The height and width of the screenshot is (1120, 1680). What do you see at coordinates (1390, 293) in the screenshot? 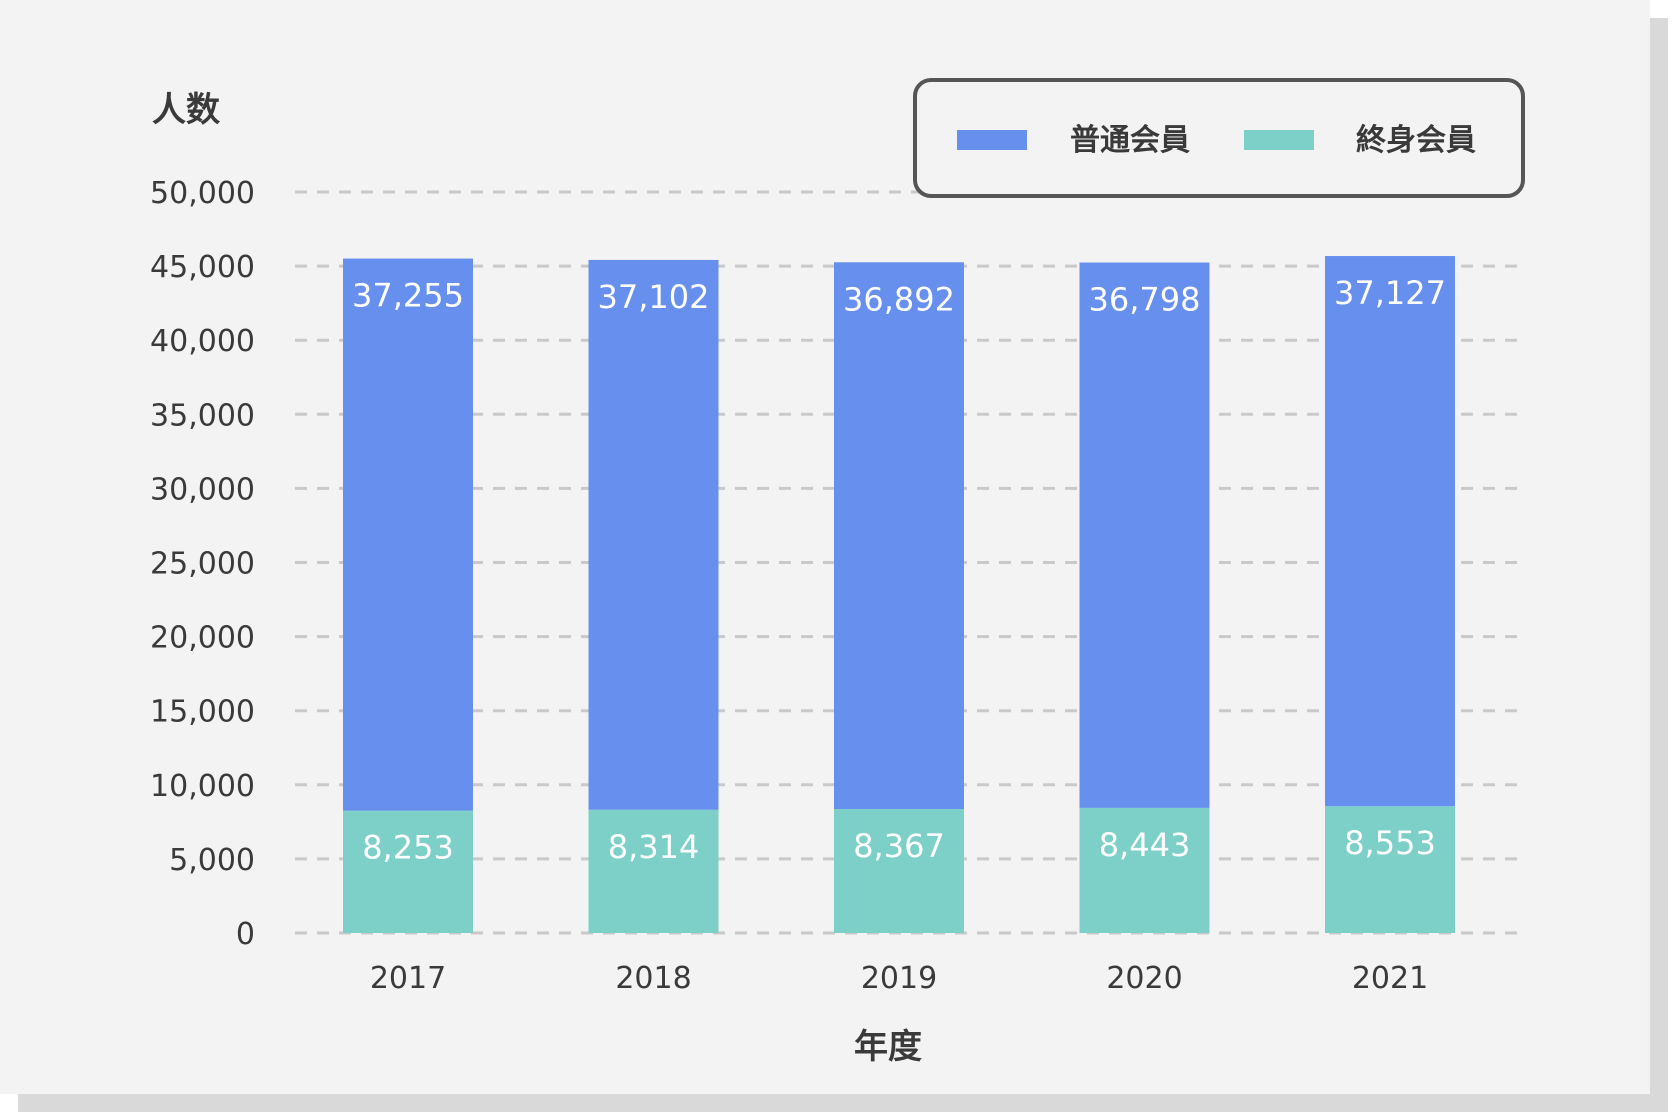
I see `data-label-regular-member: 37,127` at bounding box center [1390, 293].